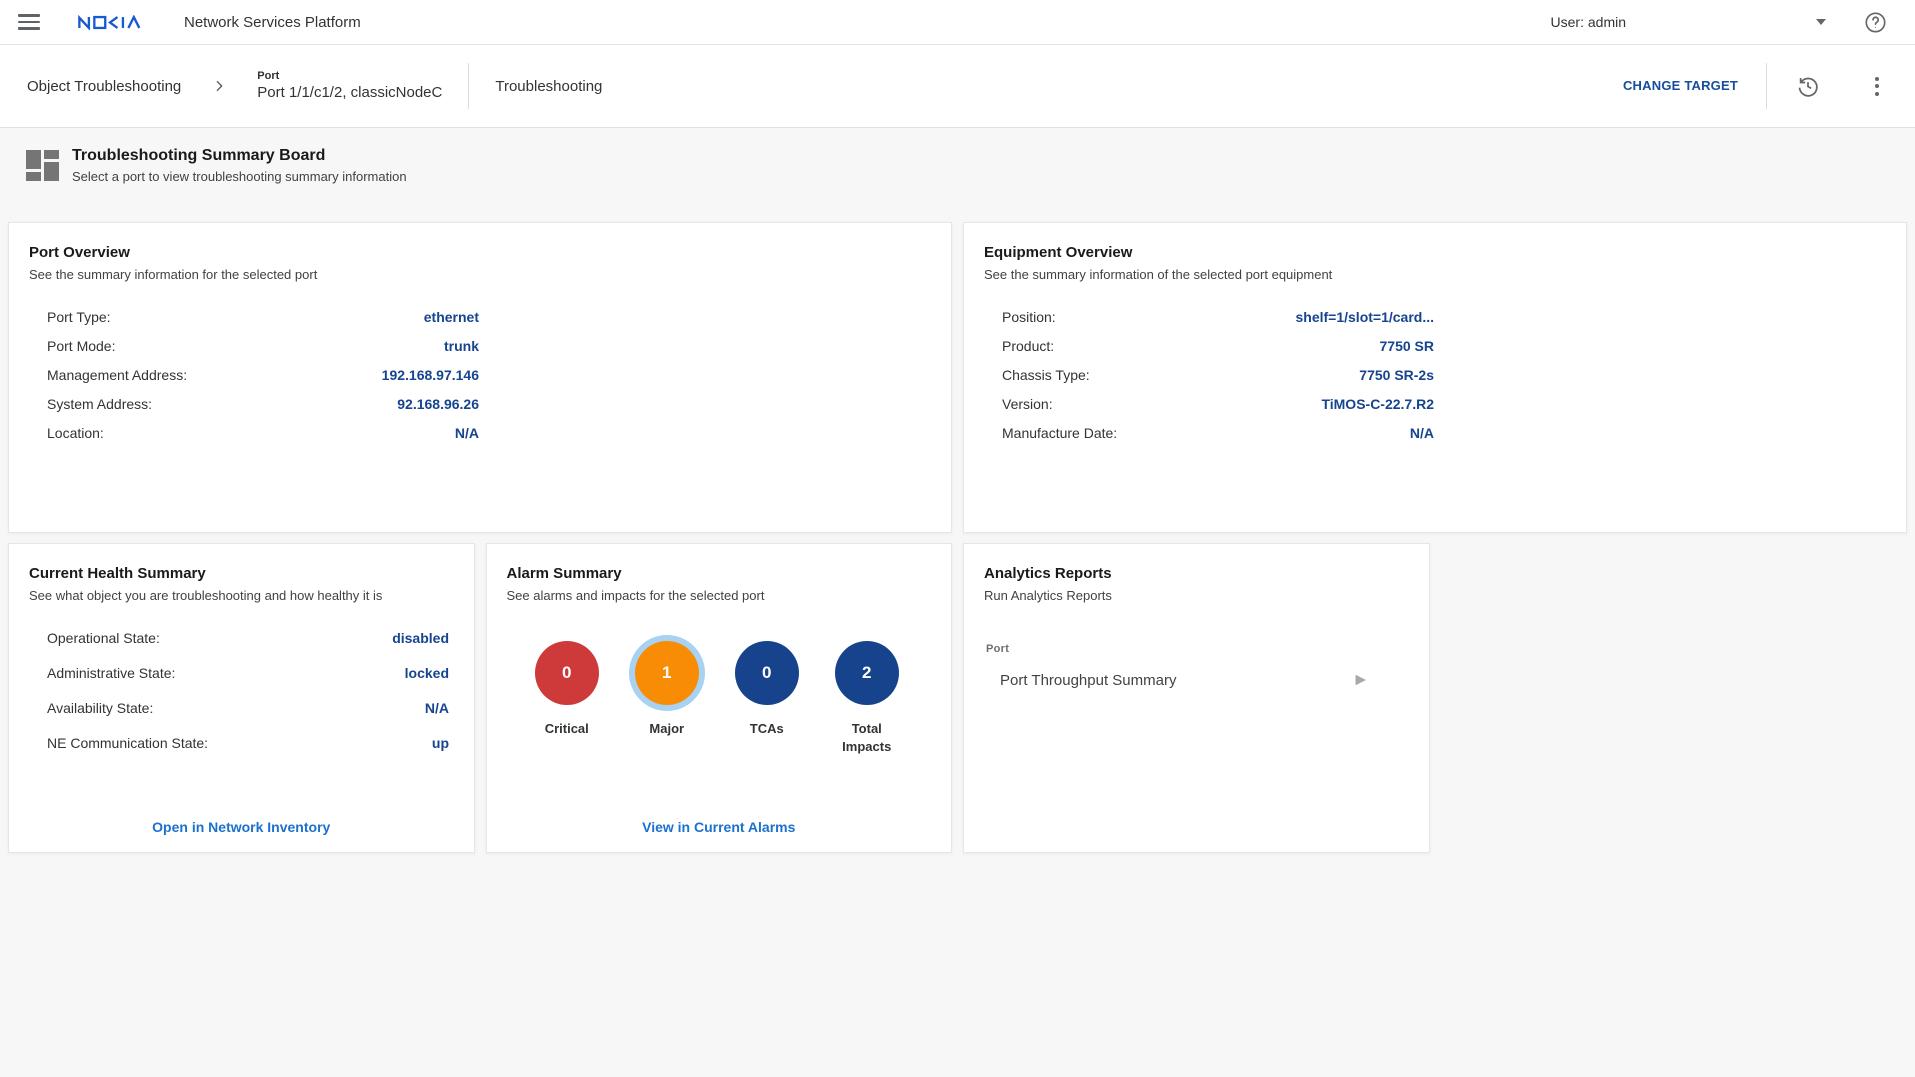 The width and height of the screenshot is (1915, 1077). What do you see at coordinates (1027, 404) in the screenshot?
I see `field-label: Version:` at bounding box center [1027, 404].